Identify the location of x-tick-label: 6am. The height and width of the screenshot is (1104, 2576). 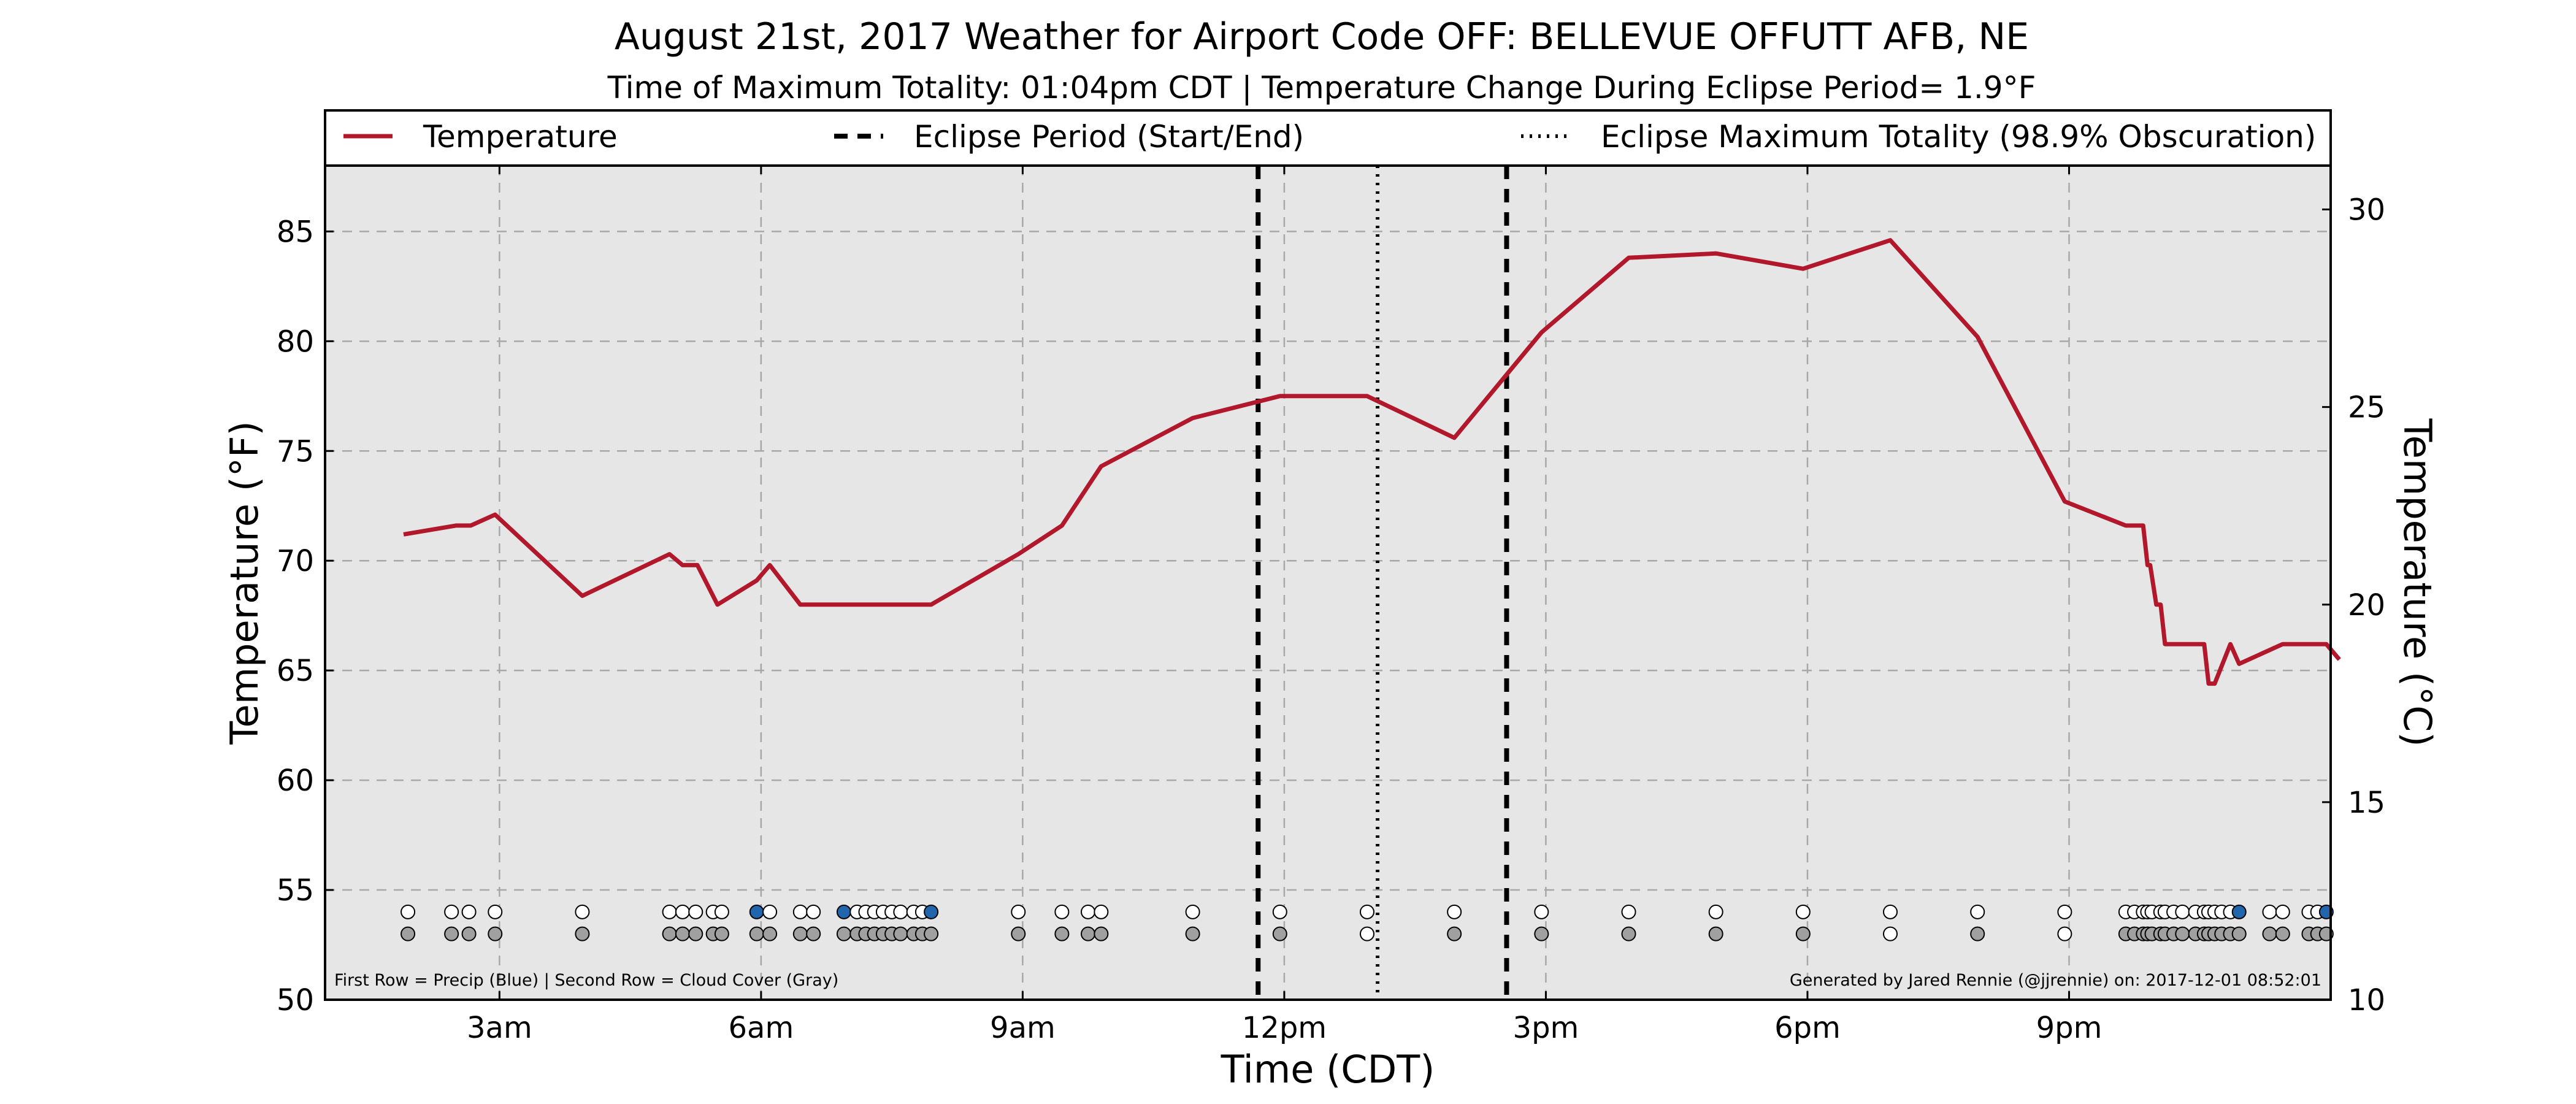
(761, 1028).